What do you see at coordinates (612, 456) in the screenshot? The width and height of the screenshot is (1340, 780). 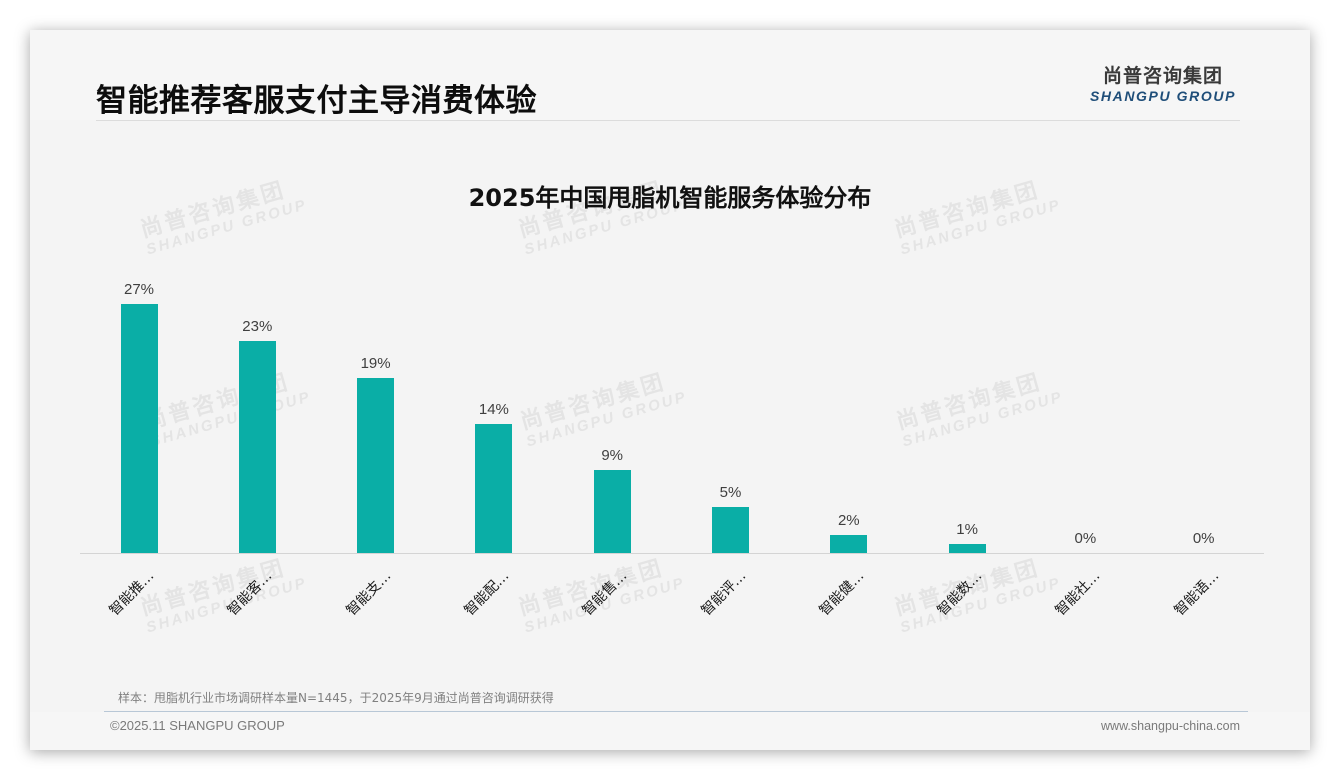 I see `bar-value-label: 9%` at bounding box center [612, 456].